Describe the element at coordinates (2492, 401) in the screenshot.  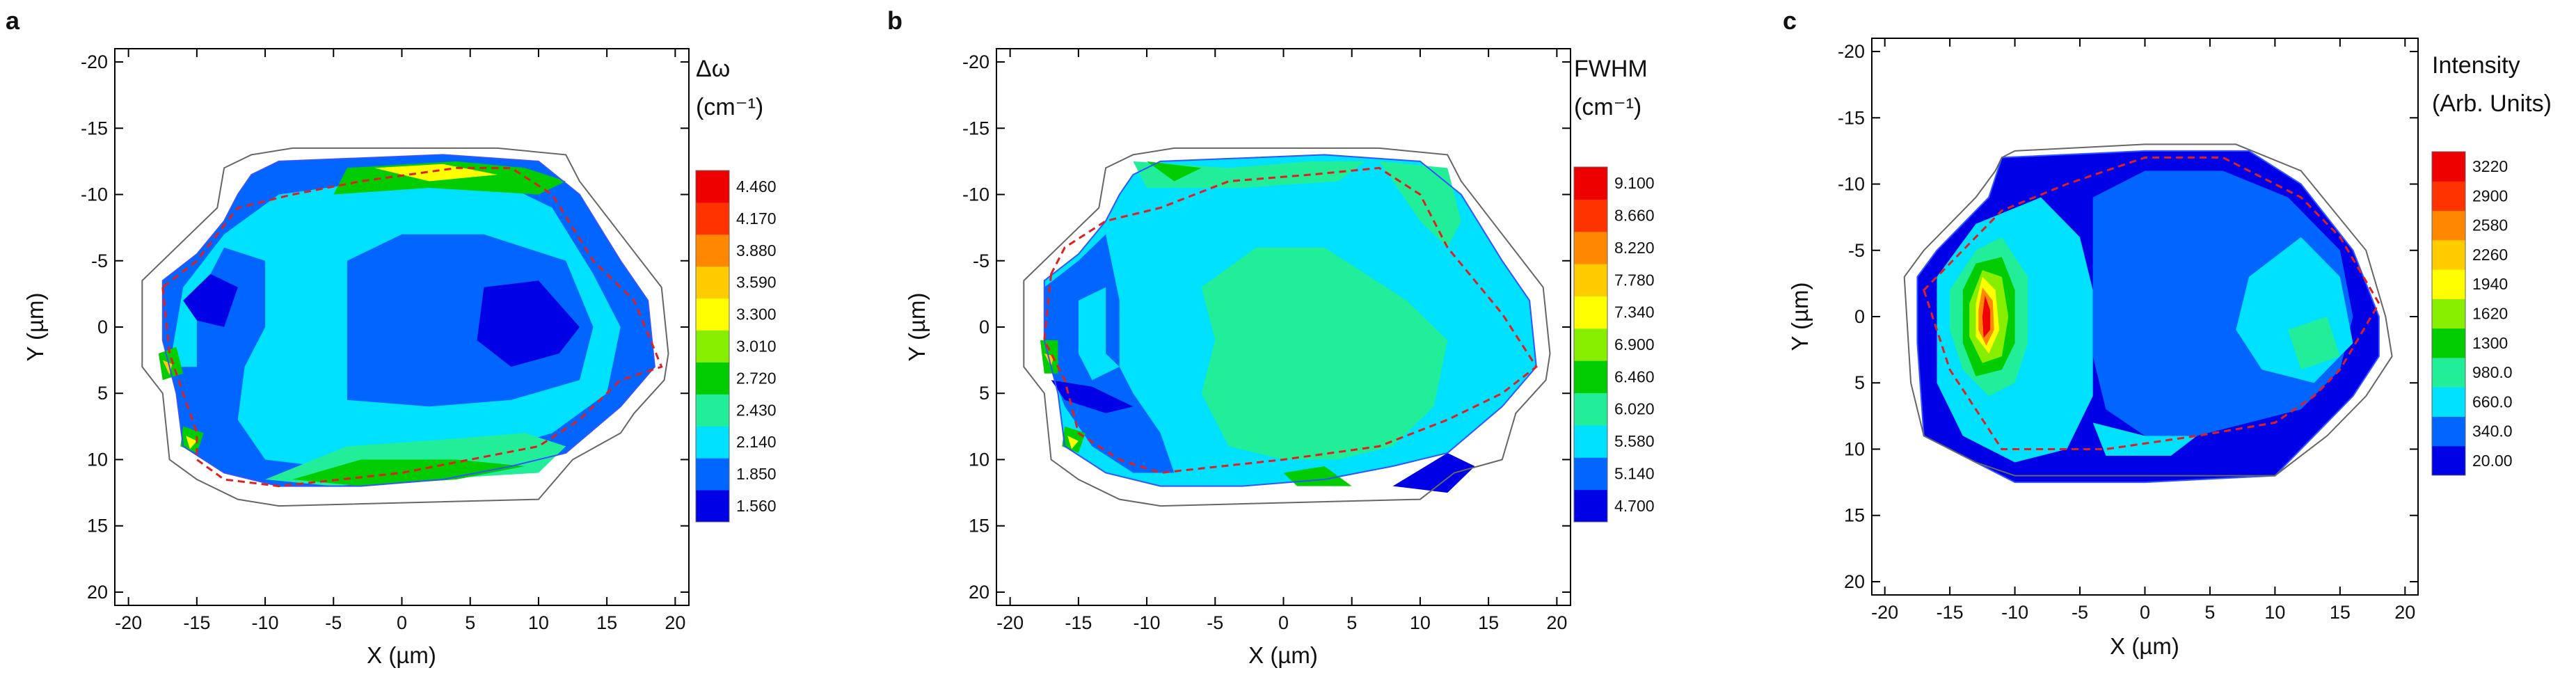
I see `colorbar-tick-label-c-2: 660.0` at that location.